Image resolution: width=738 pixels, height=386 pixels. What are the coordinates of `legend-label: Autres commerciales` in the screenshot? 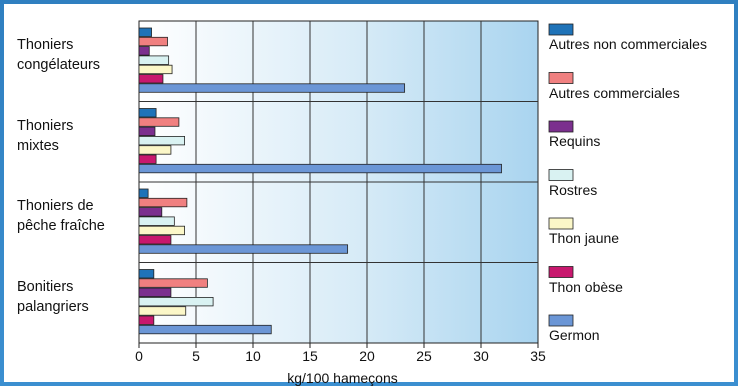 It's located at (614, 92).